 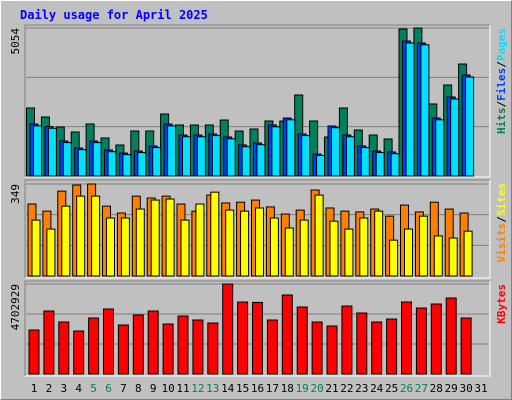 What do you see at coordinates (212, 388) in the screenshot?
I see `x-tick-label: 13` at bounding box center [212, 388].